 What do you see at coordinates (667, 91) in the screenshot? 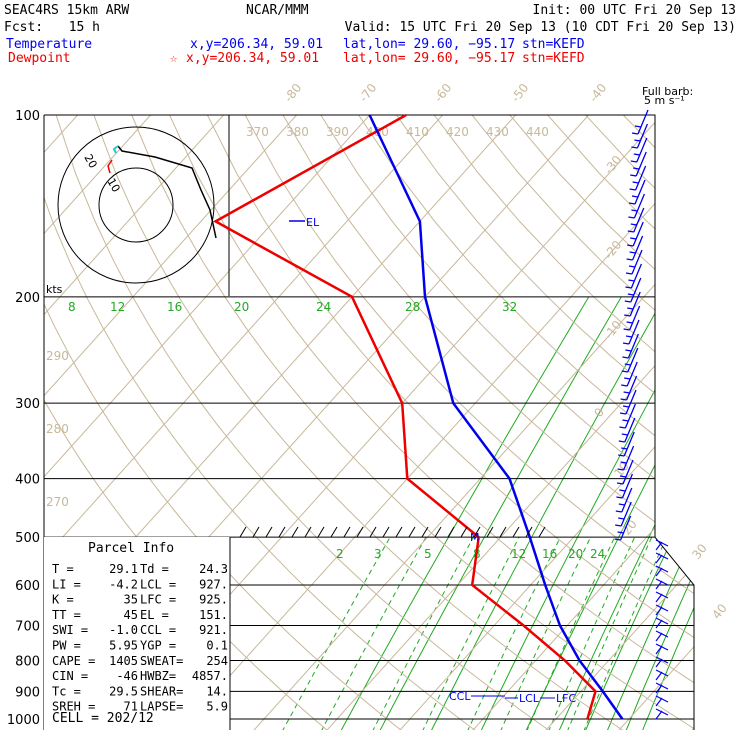
I see `wind-legend-line1: Full barb:` at bounding box center [667, 91].